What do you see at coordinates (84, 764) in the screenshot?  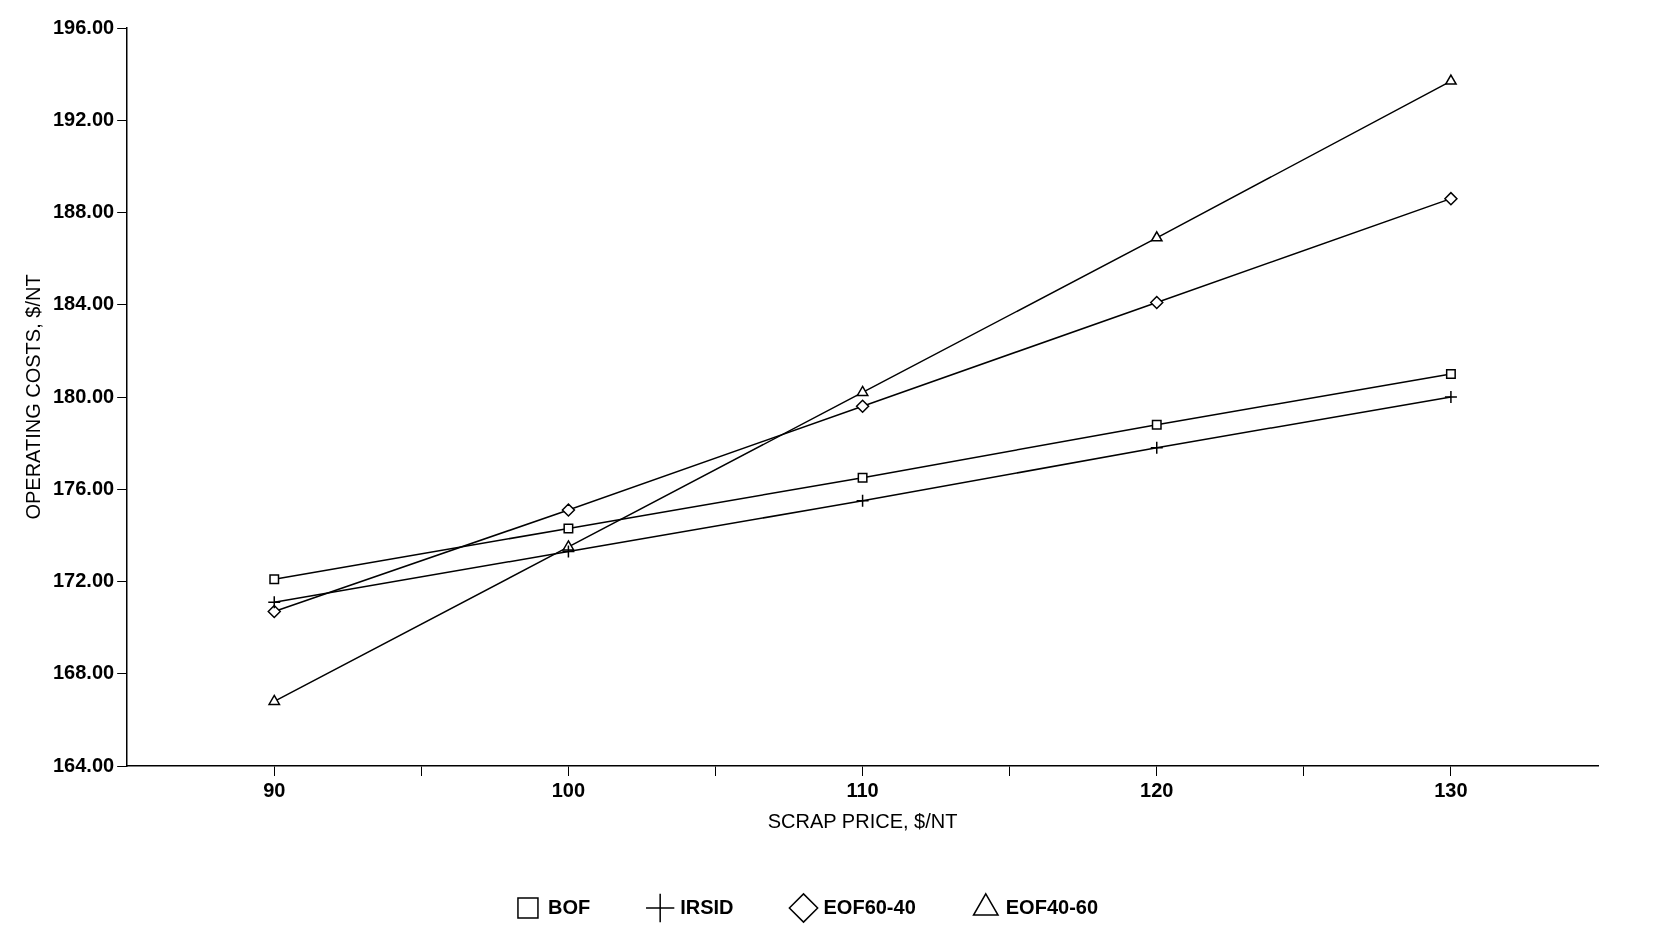 I see `y-tick-label: 164.00` at bounding box center [84, 764].